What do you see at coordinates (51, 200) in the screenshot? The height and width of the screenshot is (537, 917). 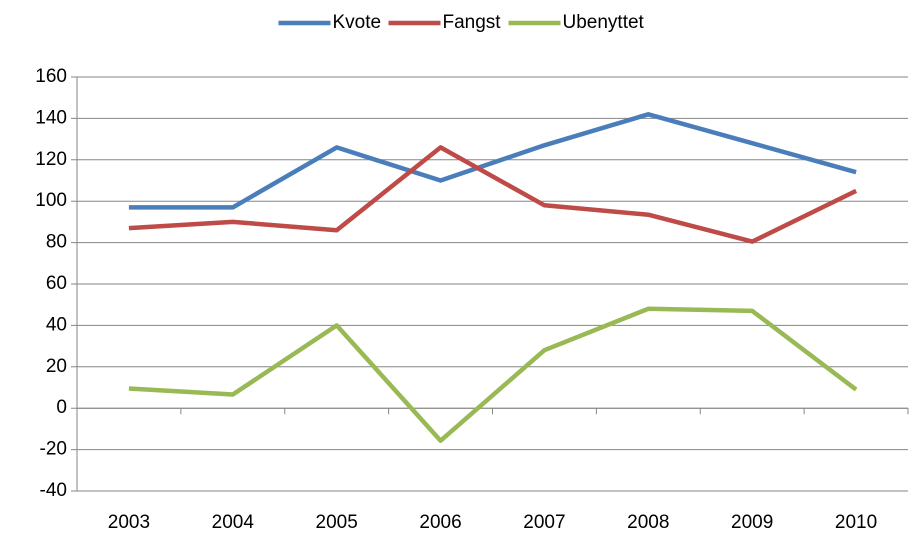 I see `y-tick-label: 100` at bounding box center [51, 200].